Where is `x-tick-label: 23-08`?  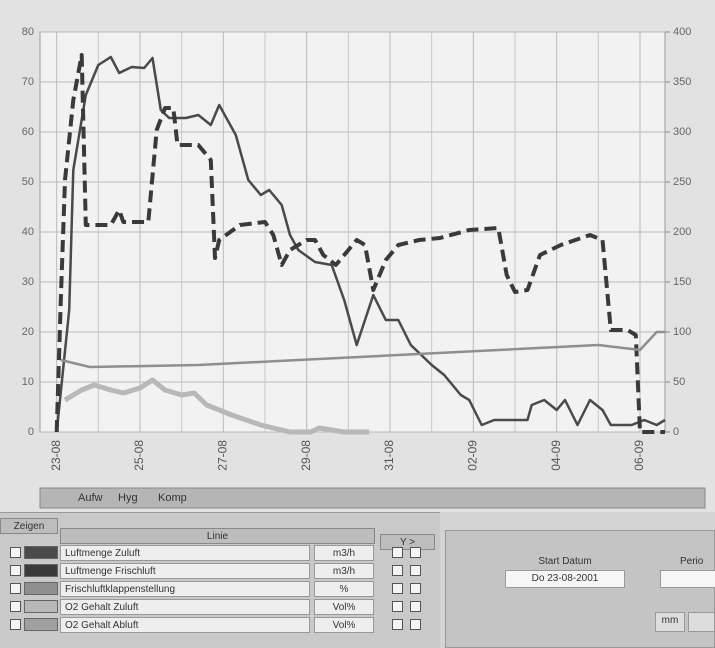
x-tick-label: 23-08 is located at coordinates (56, 455).